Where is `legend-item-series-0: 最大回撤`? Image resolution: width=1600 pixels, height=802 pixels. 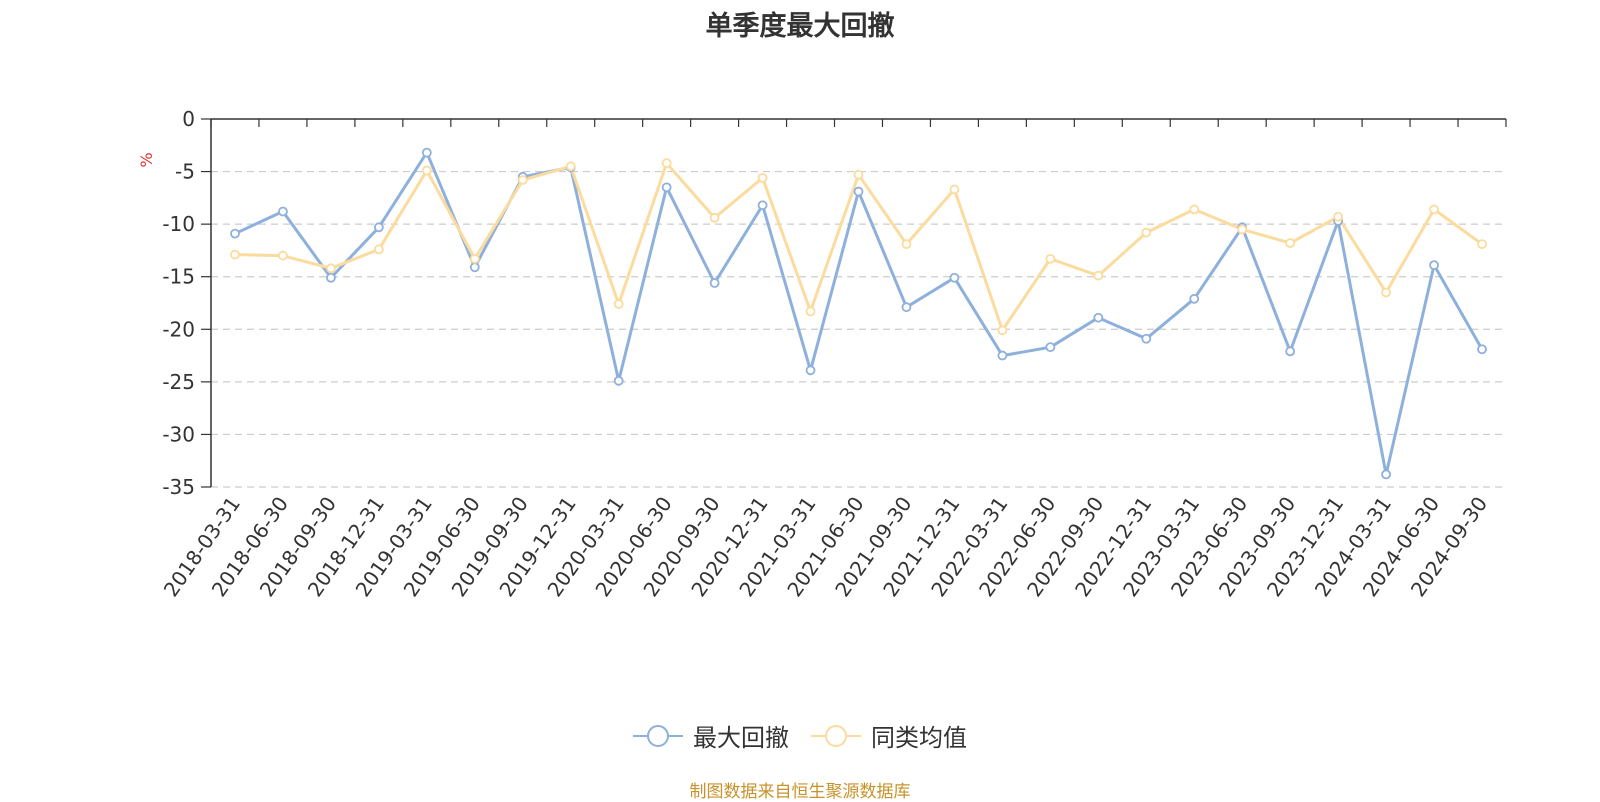
legend-item-series-0: 最大回撤 is located at coordinates (711, 735).